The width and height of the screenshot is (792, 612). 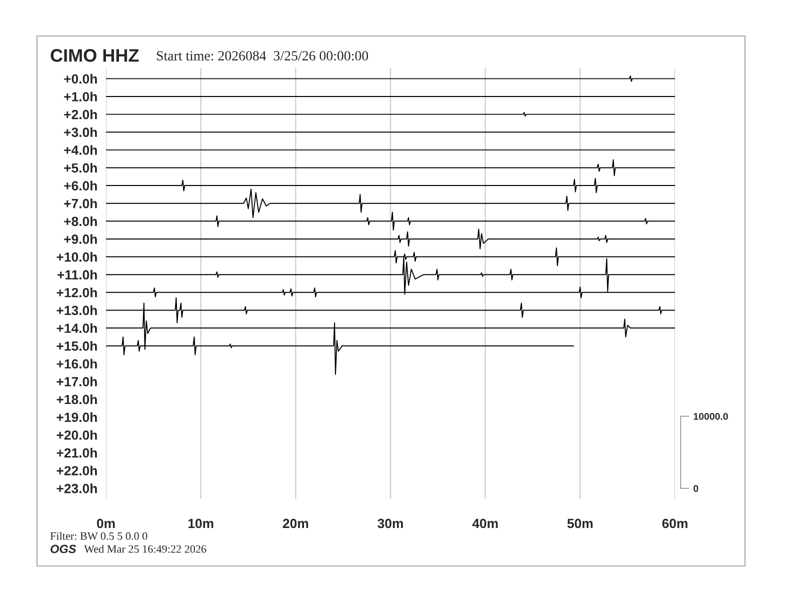 I want to click on y-tick-label: +10.0h, so click(x=76, y=257).